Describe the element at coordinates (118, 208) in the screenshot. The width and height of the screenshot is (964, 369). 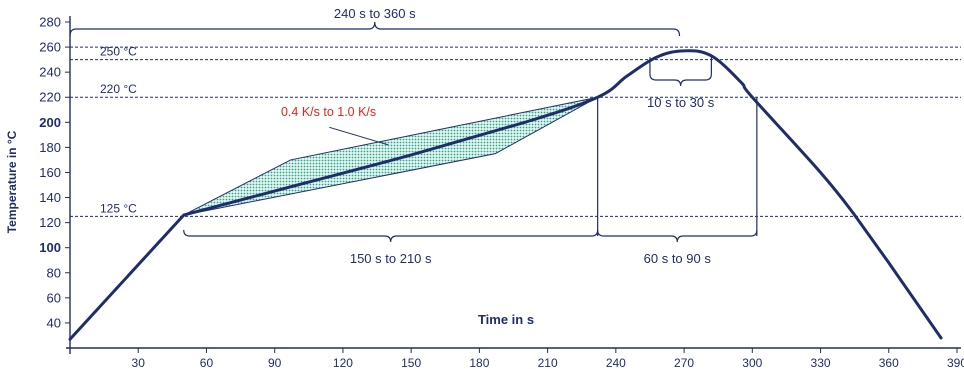
I see `reference-line-label: 125 °C` at that location.